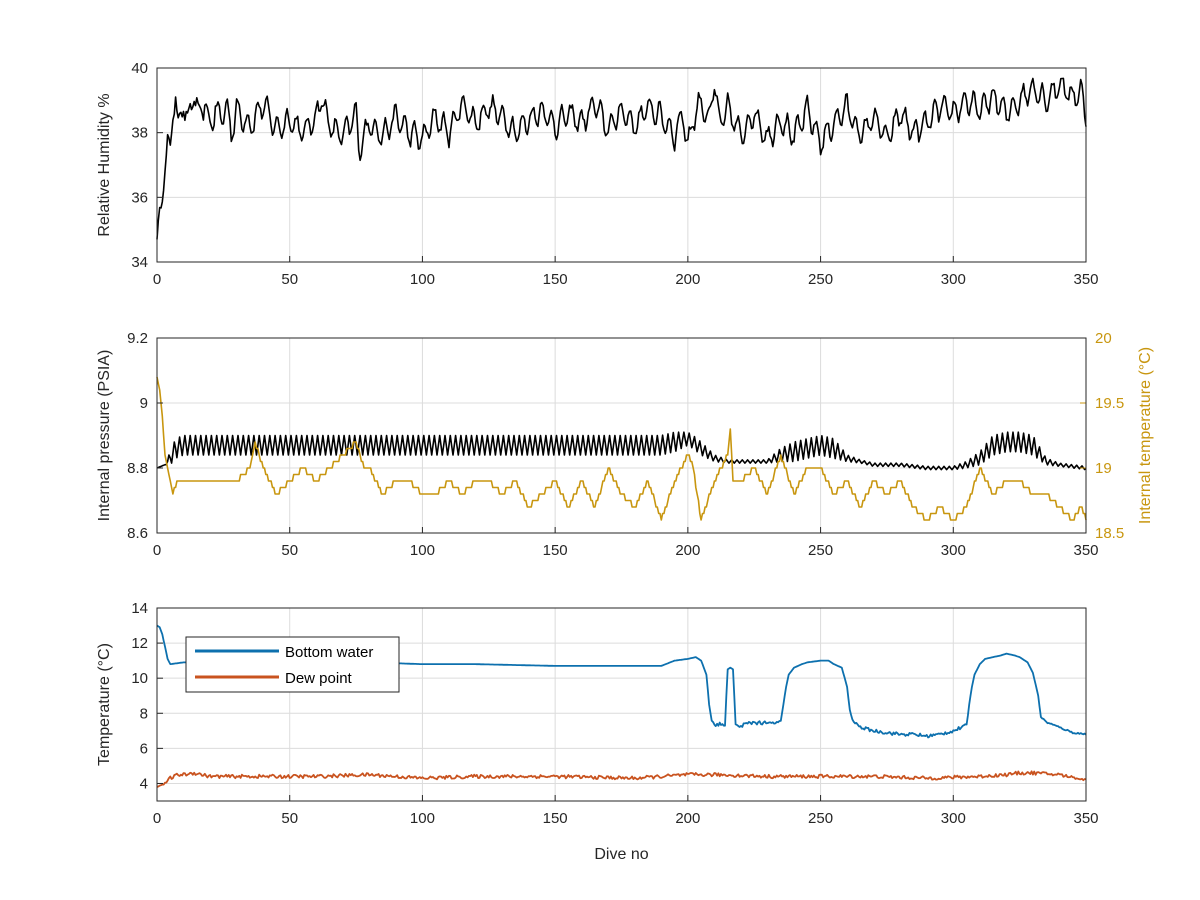 This screenshot has width=1200, height=900. Describe the element at coordinates (139, 678) in the screenshot. I see `temperature-y-tick-label: 10` at that location.